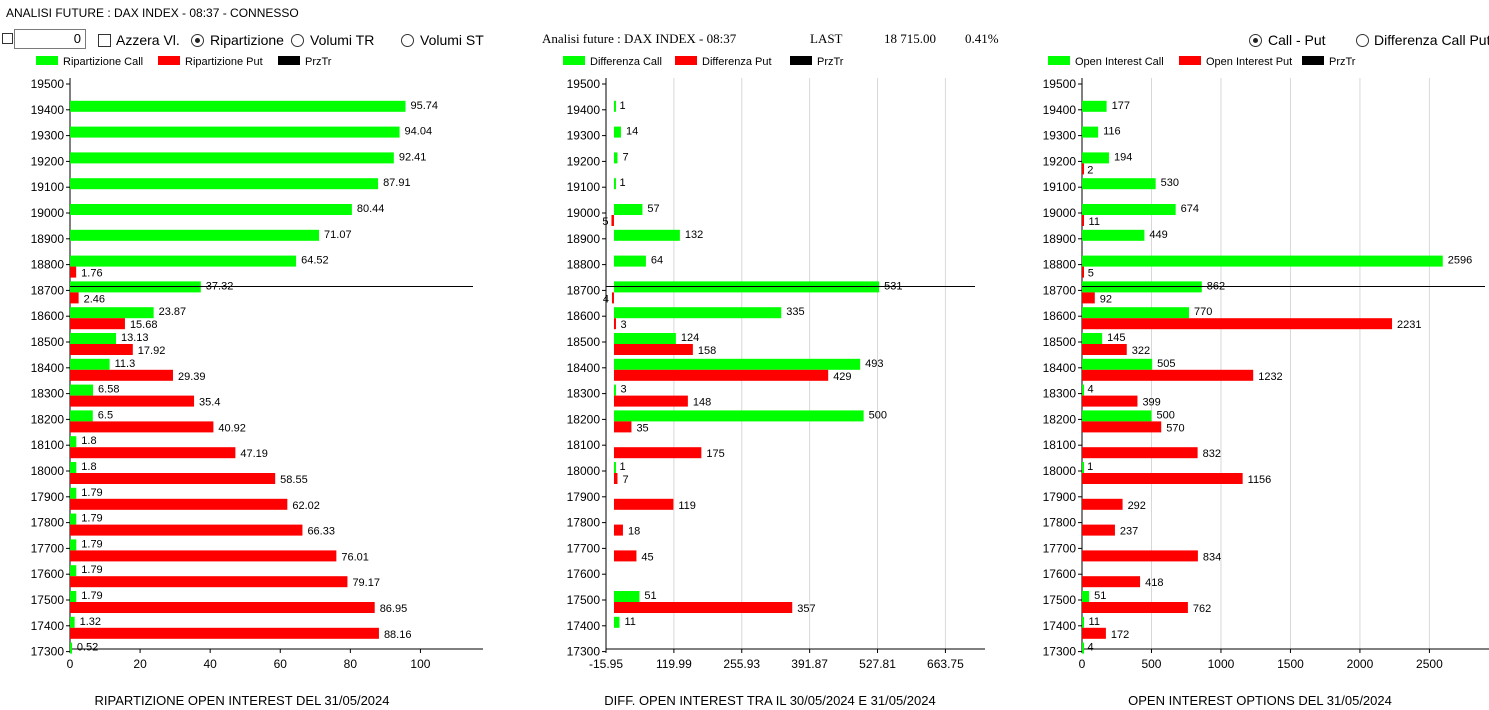 Image resolution: width=1489 pixels, height=710 pixels. What do you see at coordinates (1170, 183) in the screenshot?
I see `call-value-label: 530` at bounding box center [1170, 183].